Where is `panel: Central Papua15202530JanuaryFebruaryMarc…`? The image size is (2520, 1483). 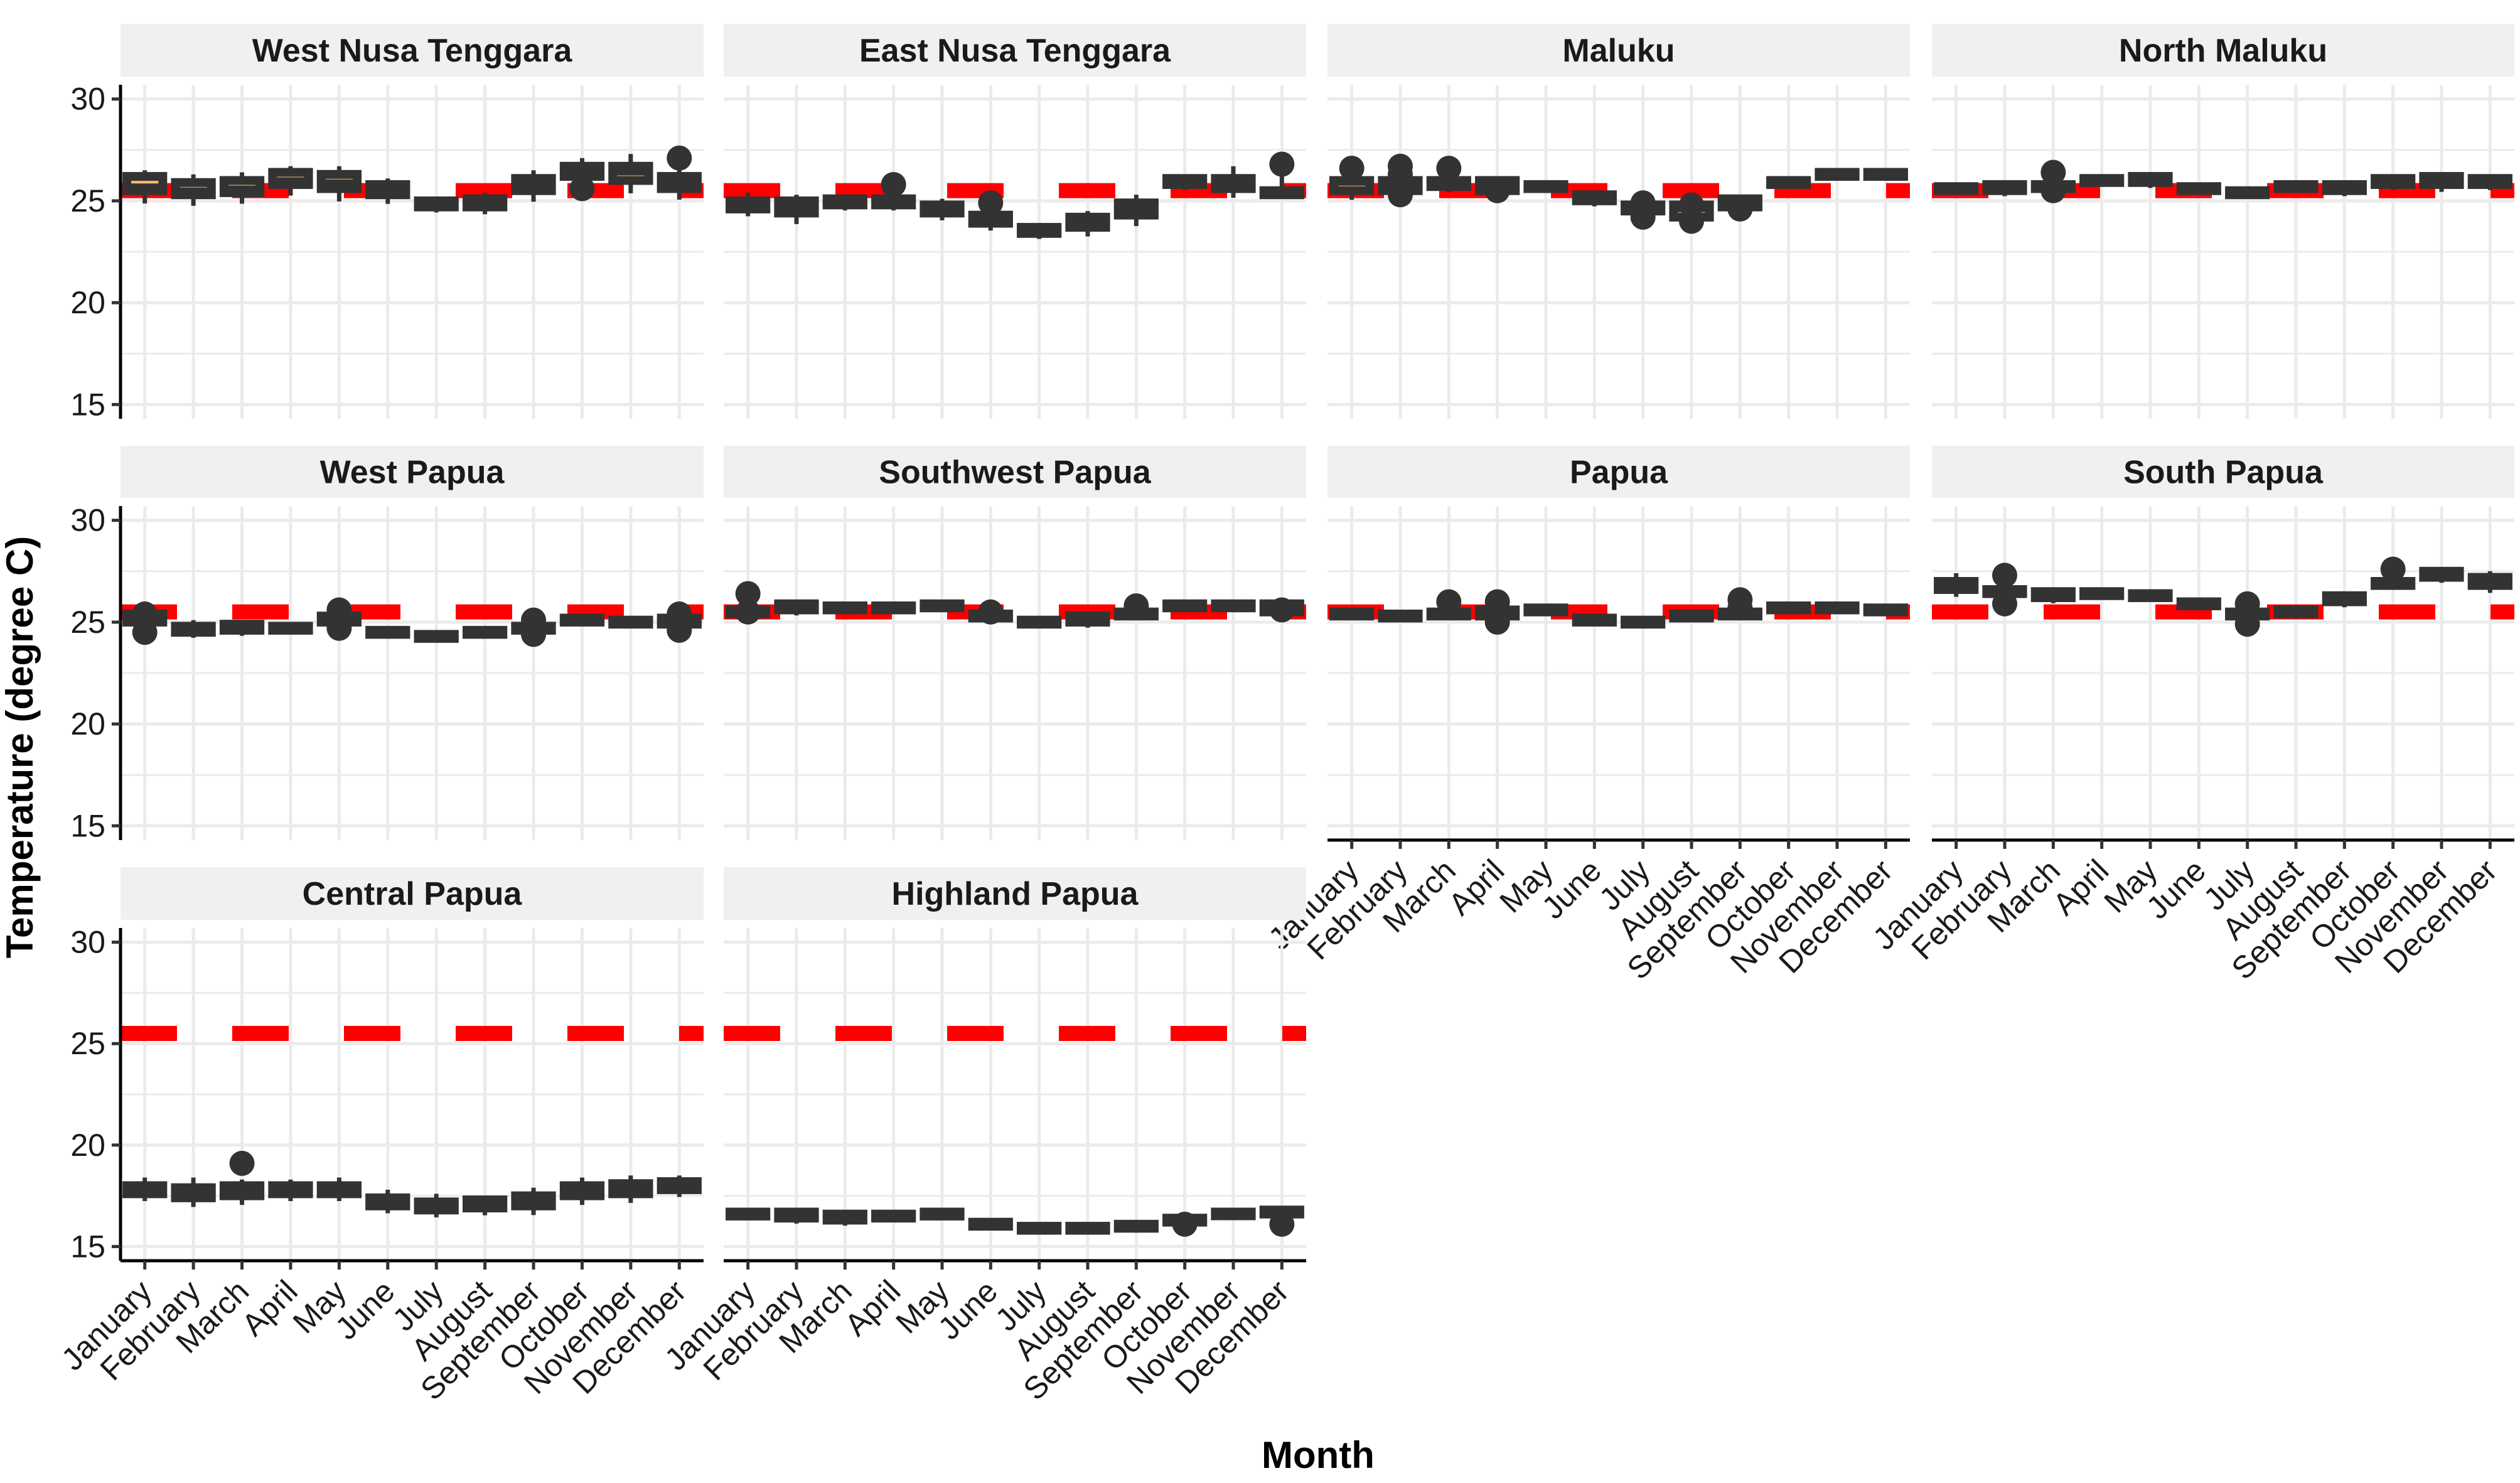 panel: Central Papua15202530JanuaryFebruaryMarc… is located at coordinates (379, 1137).